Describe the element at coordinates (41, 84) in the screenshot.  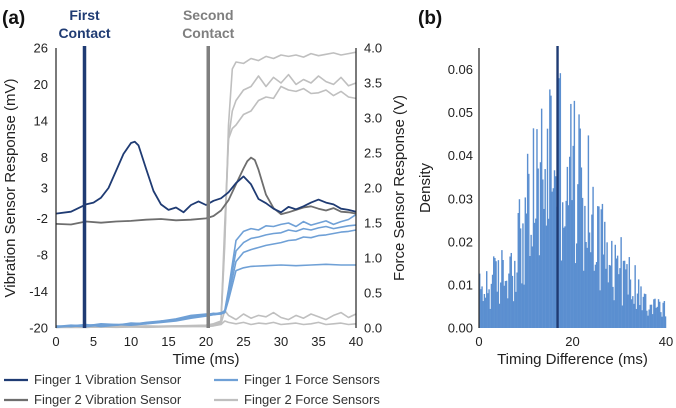
I see `y-tick-label-left: 20` at that location.